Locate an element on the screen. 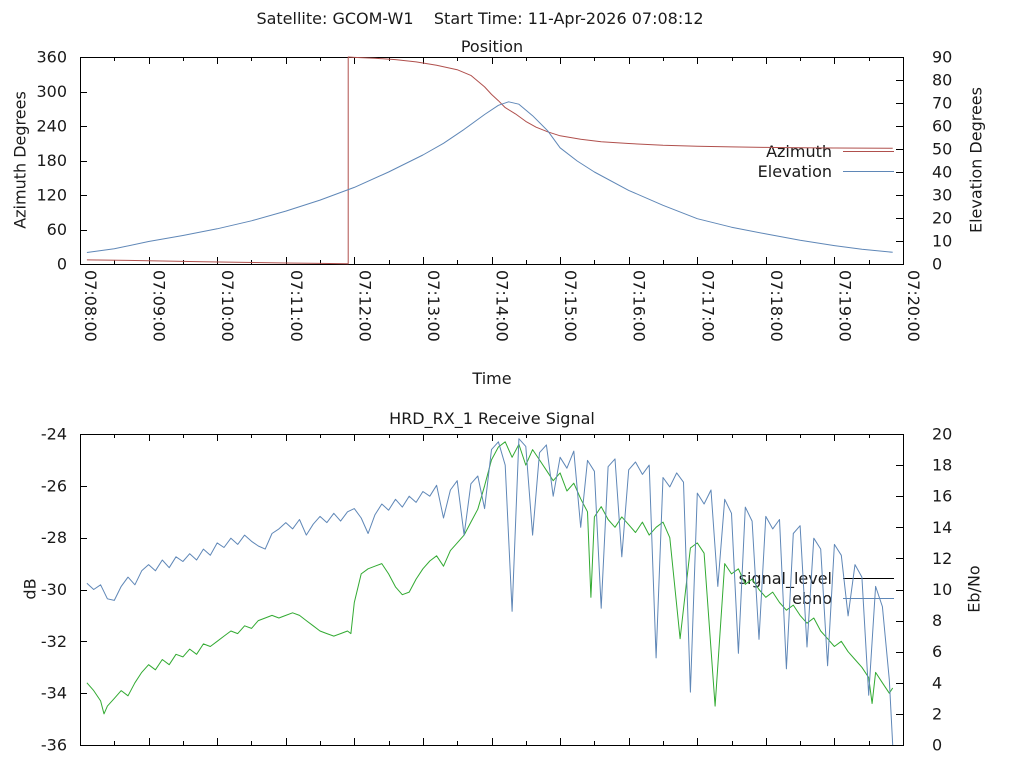 This screenshot has height=768, width=1024. xtick-label: 07:11:00 is located at coordinates (296, 306).